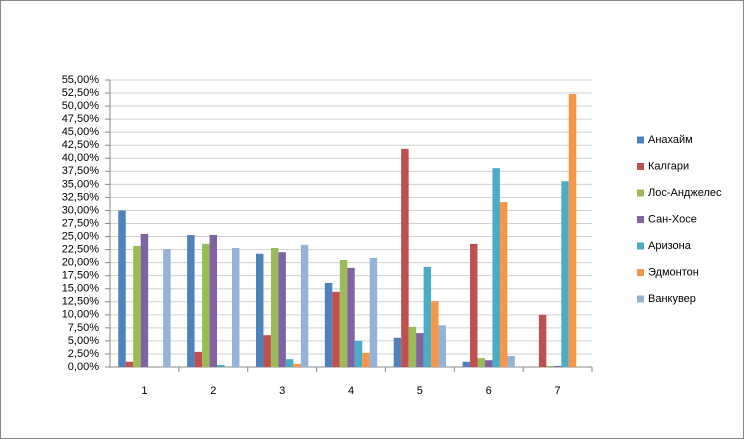  What do you see at coordinates (489, 391) in the screenshot?
I see `x-tick-label: 6` at bounding box center [489, 391].